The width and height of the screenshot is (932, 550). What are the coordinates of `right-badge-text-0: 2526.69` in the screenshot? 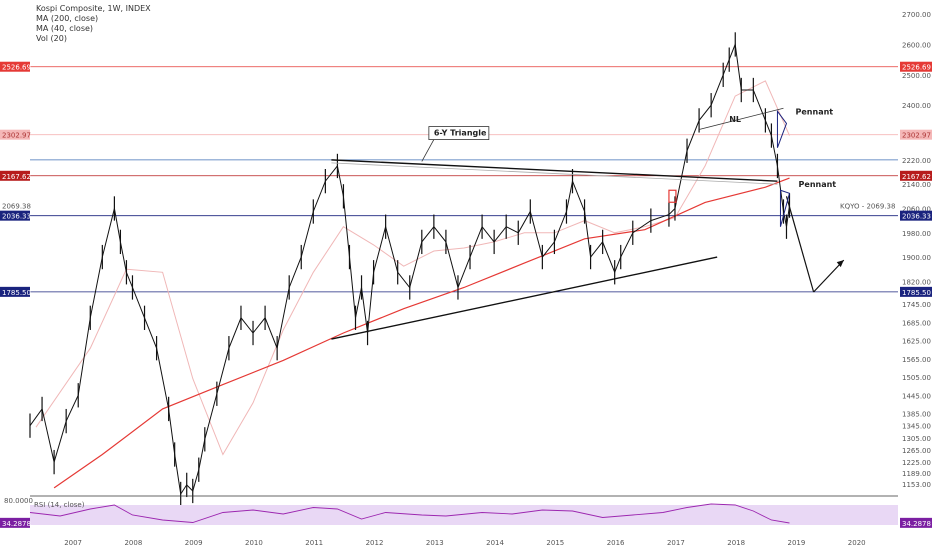 It's located at (916, 68).